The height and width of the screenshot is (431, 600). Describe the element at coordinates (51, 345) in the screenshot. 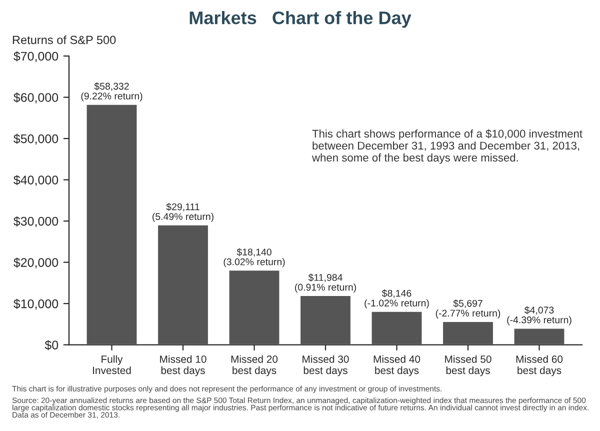

I see `y-tick-label: $0` at that location.